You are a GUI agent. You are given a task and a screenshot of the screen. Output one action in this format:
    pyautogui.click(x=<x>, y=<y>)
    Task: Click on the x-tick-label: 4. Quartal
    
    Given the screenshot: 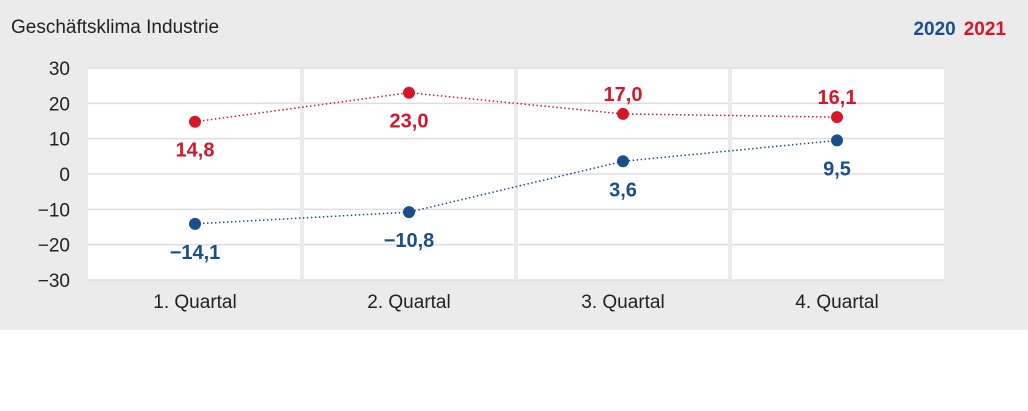 What is the action you would take?
    pyautogui.click(x=836, y=302)
    